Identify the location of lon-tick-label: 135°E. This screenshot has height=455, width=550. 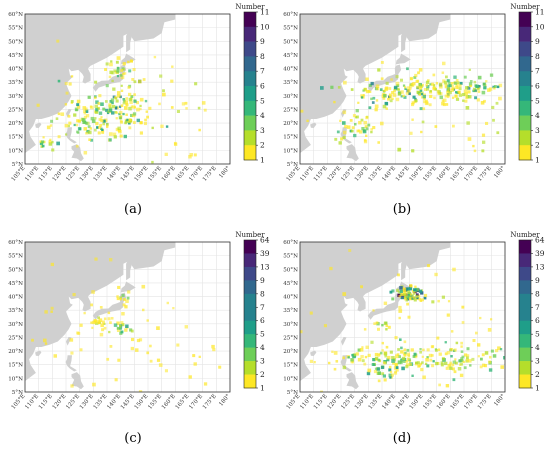
(376, 173).